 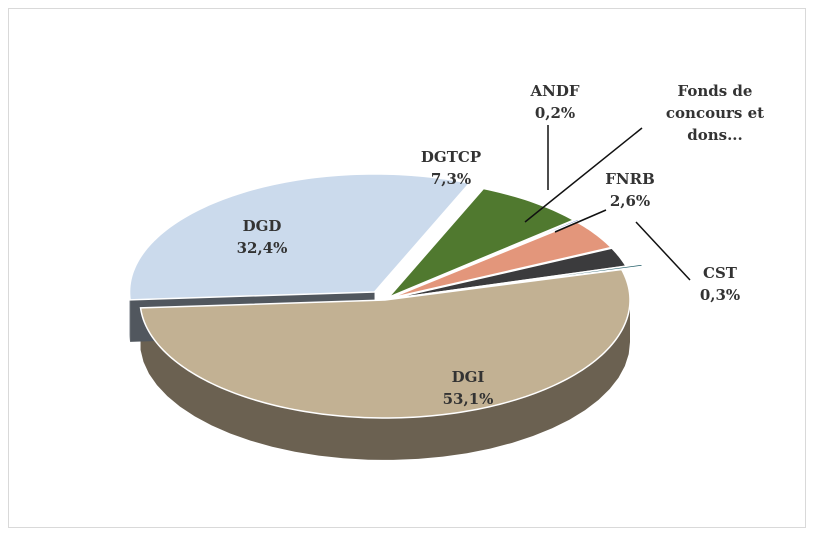 I want to click on category-label: FNRB, so click(x=630, y=179).